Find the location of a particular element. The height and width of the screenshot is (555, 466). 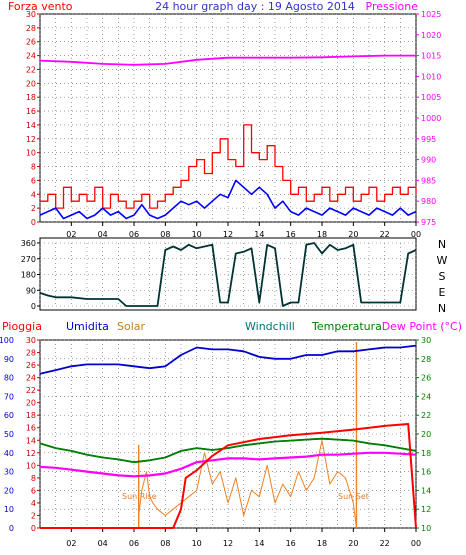

x-tick-label: 10 is located at coordinates (197, 234).